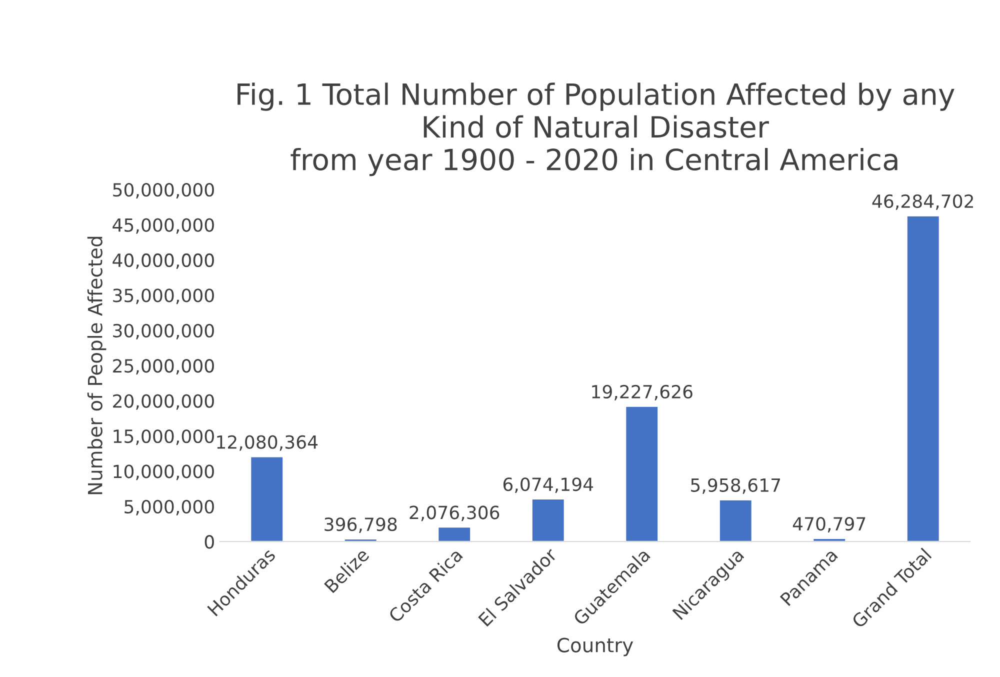 This screenshot has height=677, width=1000. I want to click on data-label: 470,797, so click(829, 524).